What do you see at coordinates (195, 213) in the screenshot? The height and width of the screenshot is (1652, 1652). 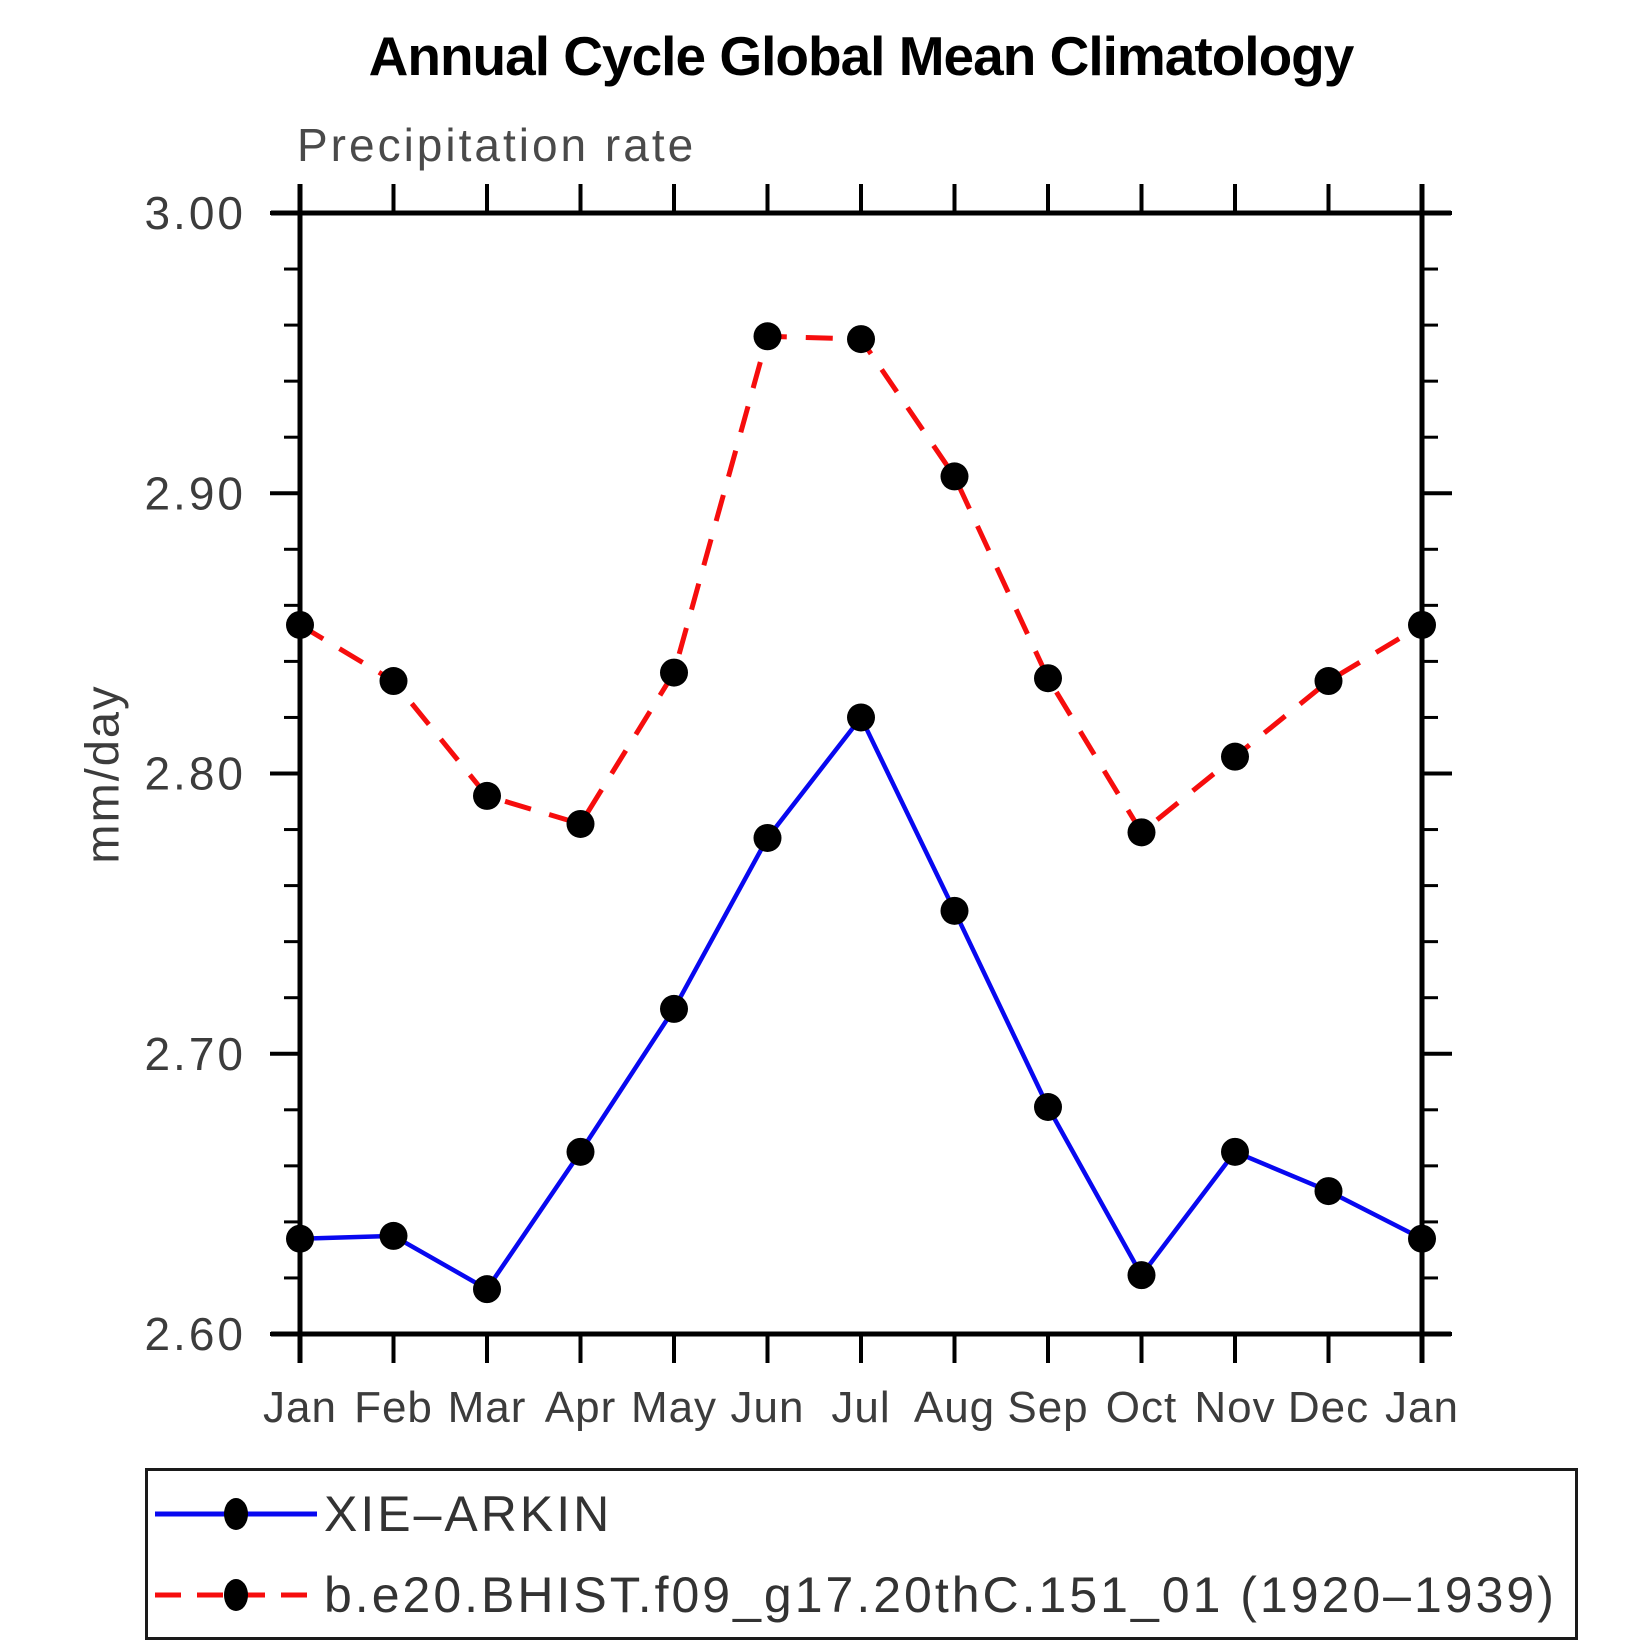 I see `y-tick-label: 3.00` at bounding box center [195, 213].